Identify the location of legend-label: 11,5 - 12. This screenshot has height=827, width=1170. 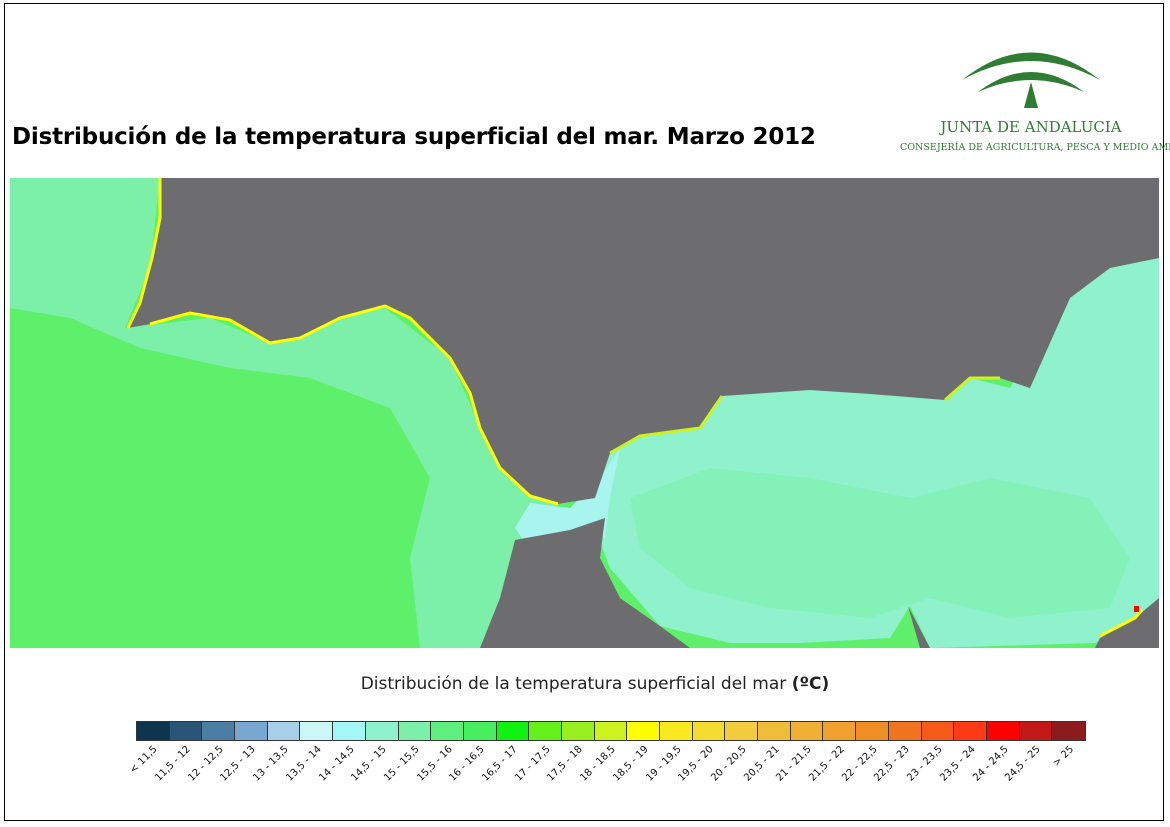
(173, 764).